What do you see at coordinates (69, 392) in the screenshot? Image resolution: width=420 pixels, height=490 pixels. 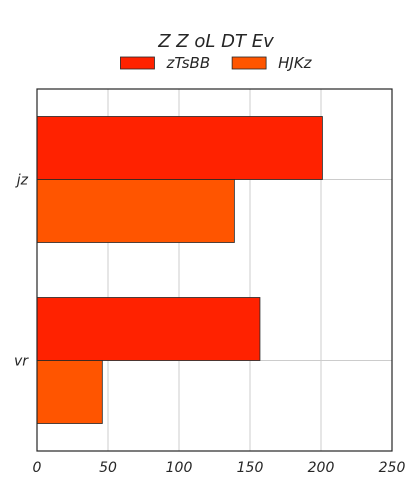 I see `bar-HJKz-vr` at bounding box center [69, 392].